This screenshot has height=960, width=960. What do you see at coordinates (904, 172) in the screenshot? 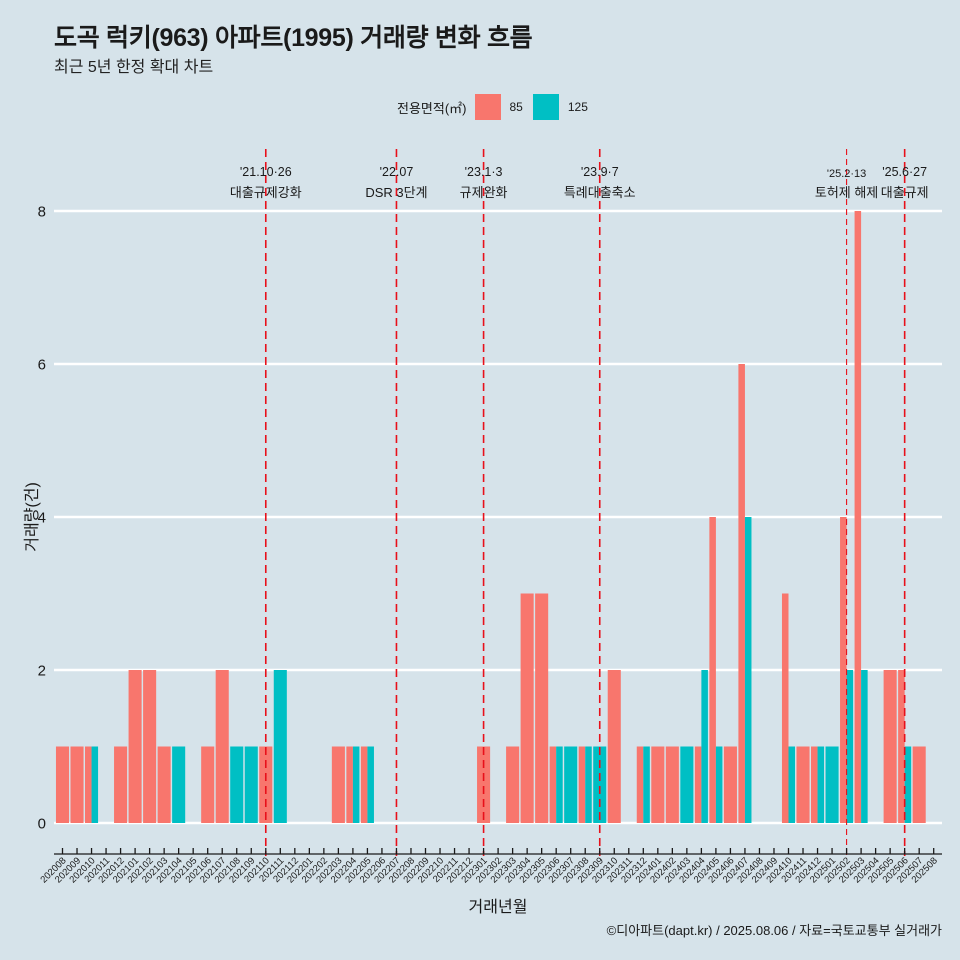
I see `event-date-label: '25.6·27` at bounding box center [904, 172].